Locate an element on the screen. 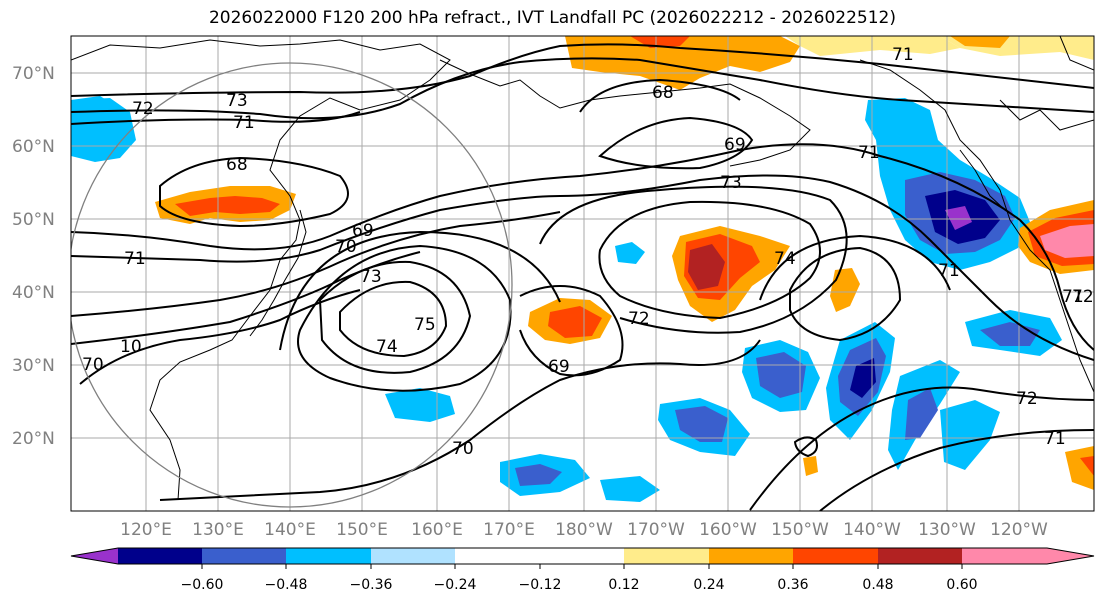 Image resolution: width=1105 pixels, height=604 pixels. lat-label: 40°N is located at coordinates (33, 293).